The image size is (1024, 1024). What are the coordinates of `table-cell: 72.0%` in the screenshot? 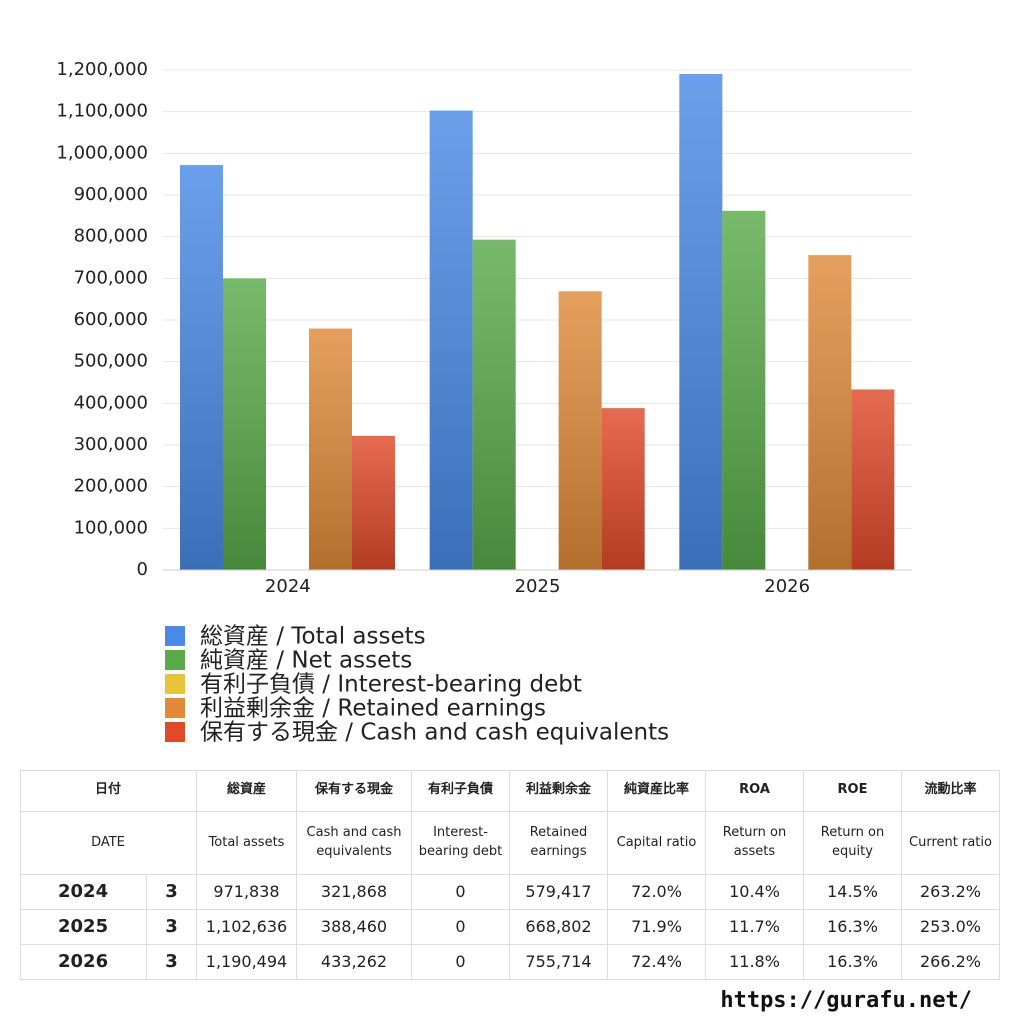 It's located at (657, 892).